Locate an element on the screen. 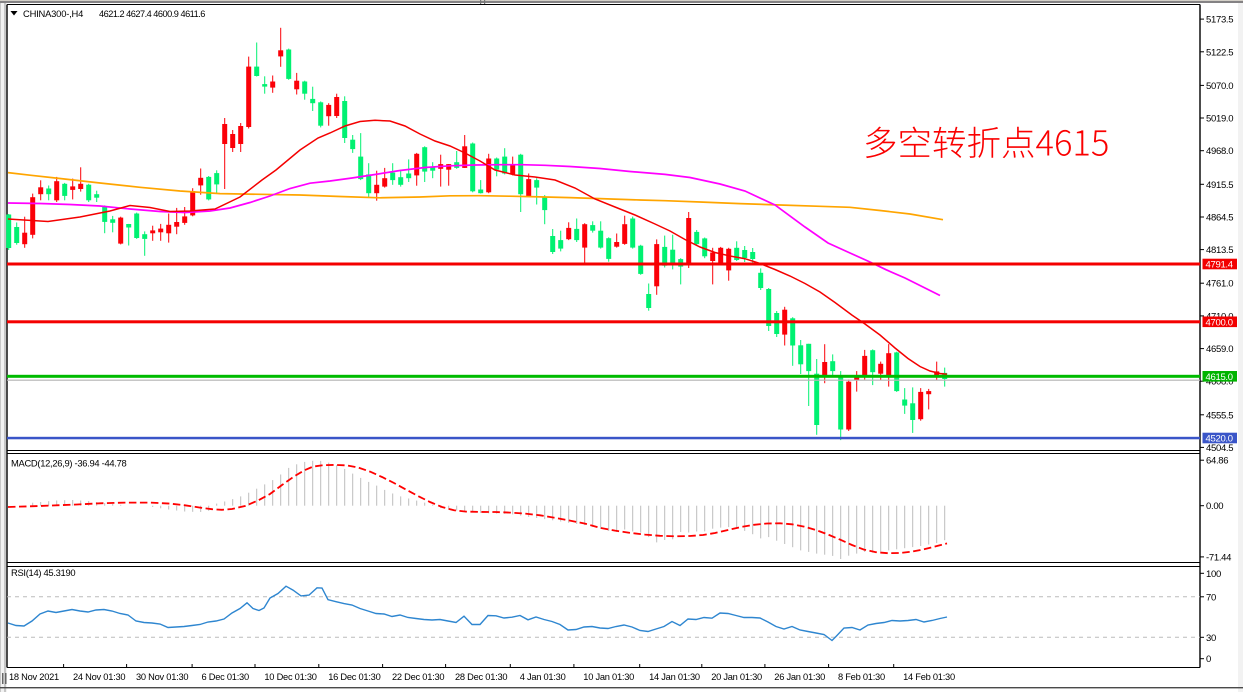 The width and height of the screenshot is (1243, 692). svg-text: 8 Feb 01:30 is located at coordinates (861, 677).